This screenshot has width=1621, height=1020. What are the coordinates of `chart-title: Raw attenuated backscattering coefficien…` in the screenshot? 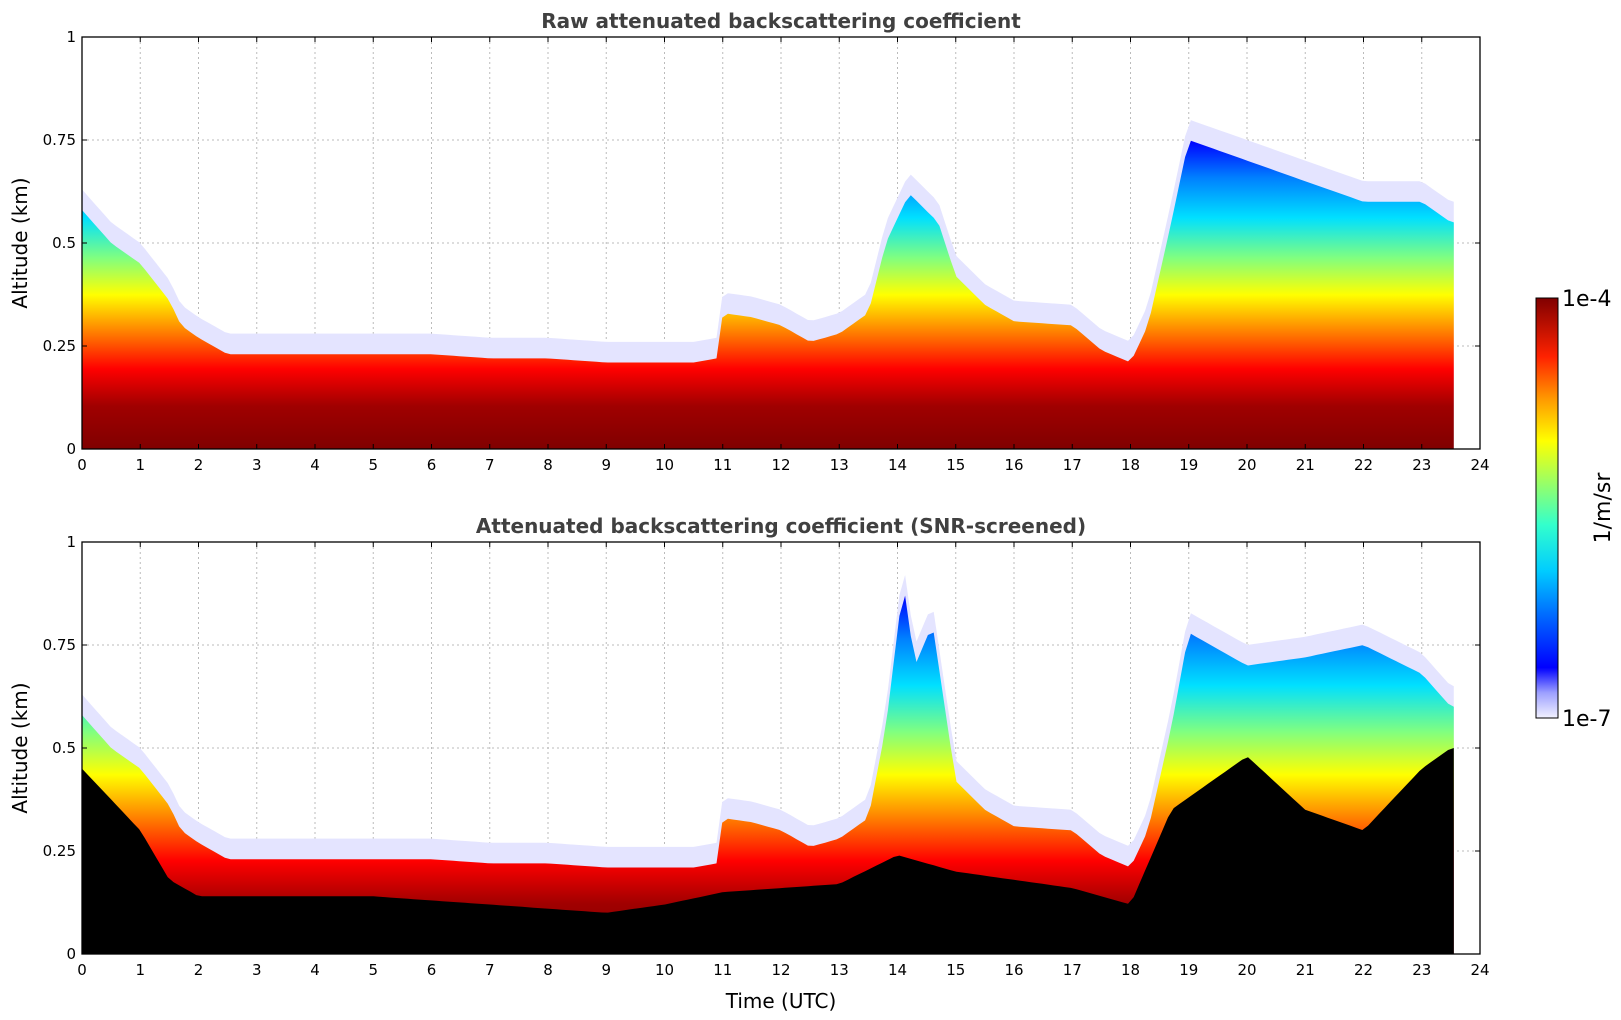 It's located at (781, 21).